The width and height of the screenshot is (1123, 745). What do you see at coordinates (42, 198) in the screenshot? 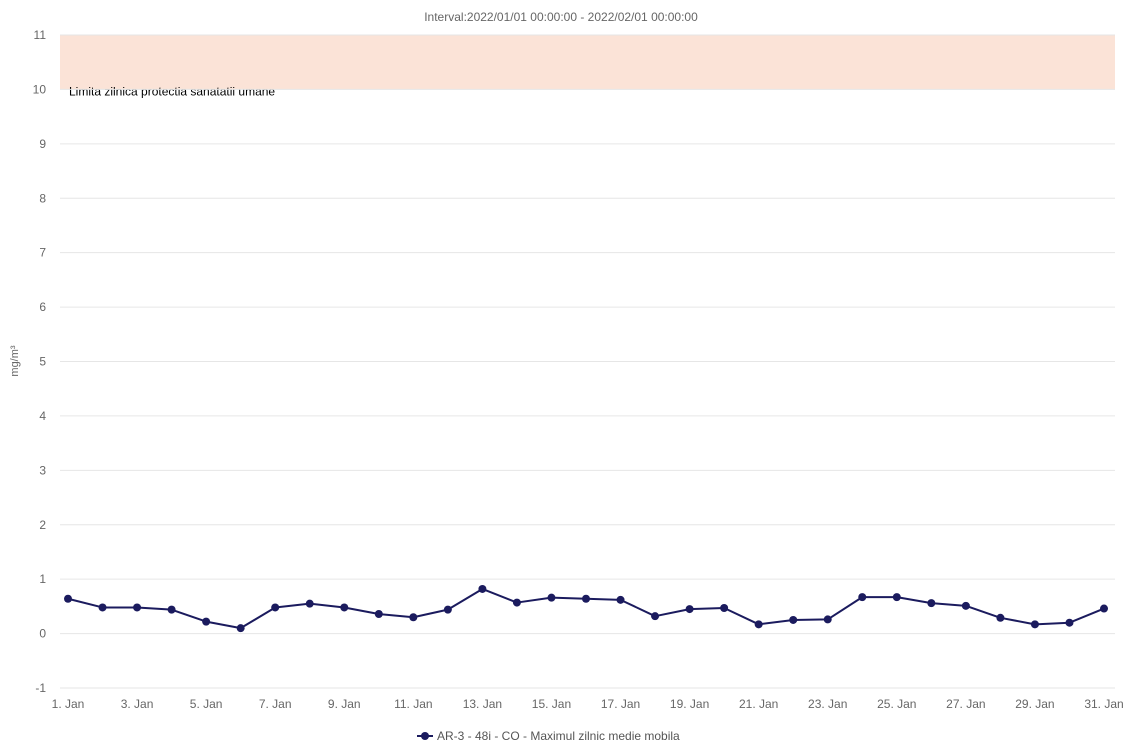
I see `y-tick-label: 8` at bounding box center [42, 198].